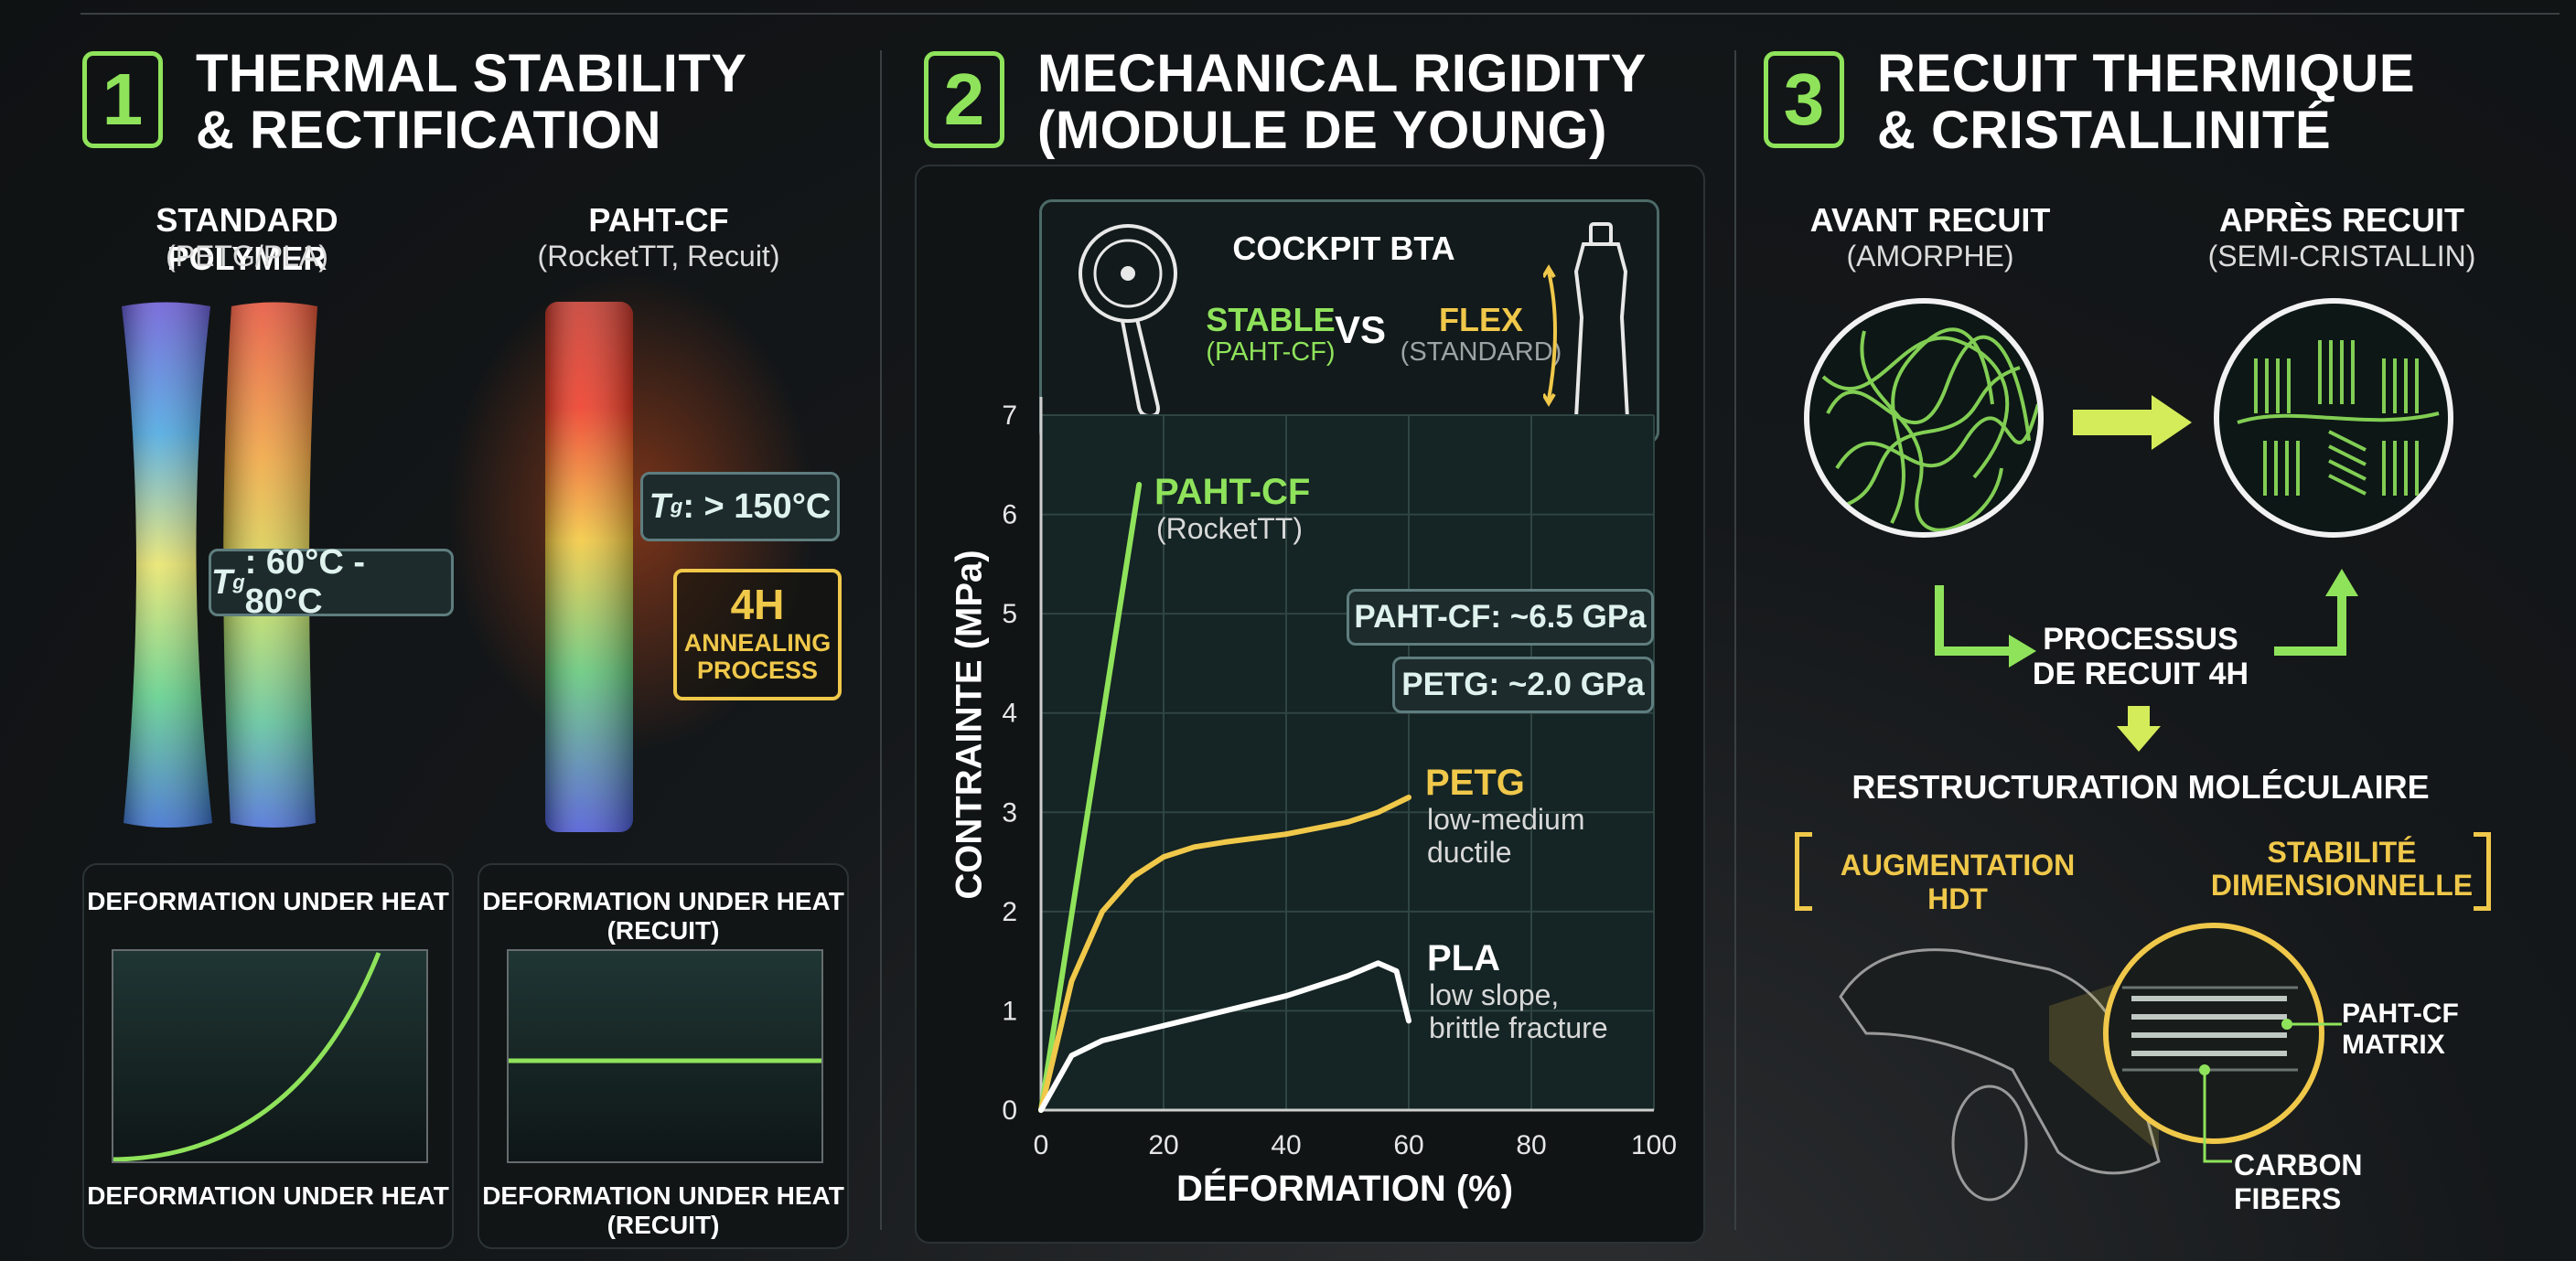  Describe the element at coordinates (1481, 352) in the screenshot. I see `flex-sub: (STANDARD)` at that location.